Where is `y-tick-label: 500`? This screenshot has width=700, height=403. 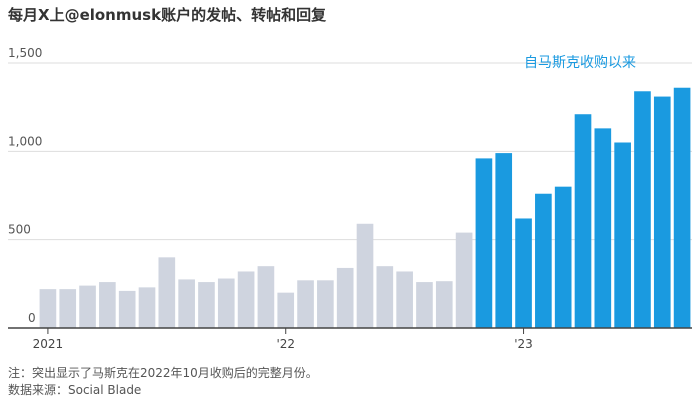
y-tick-label: 500 is located at coordinates (19, 230).